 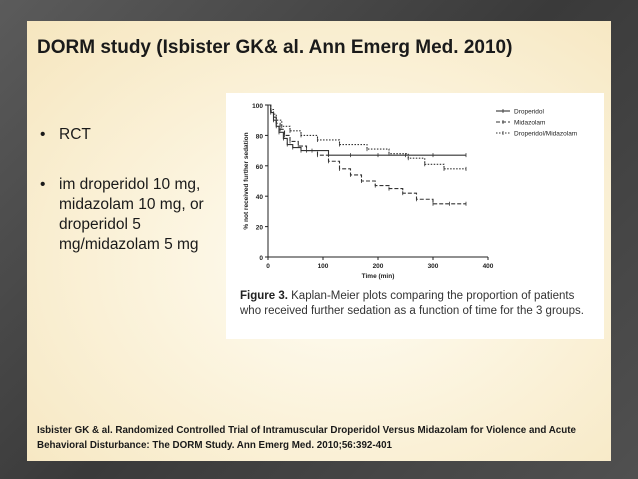 What do you see at coordinates (488, 266) in the screenshot?
I see `x-tick-label: 400` at bounding box center [488, 266].